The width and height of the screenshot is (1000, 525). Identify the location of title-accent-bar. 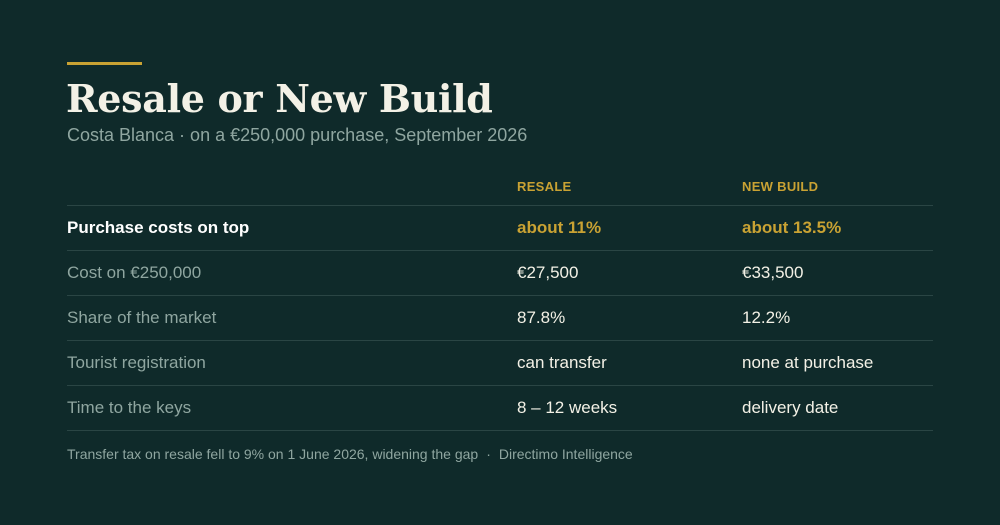
(104, 63).